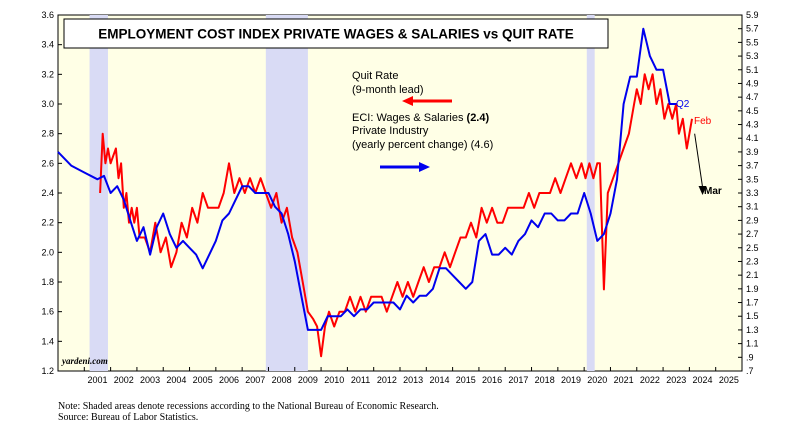 The height and width of the screenshot is (432, 800). I want to click on x-tick-label: 2017, so click(518, 380).